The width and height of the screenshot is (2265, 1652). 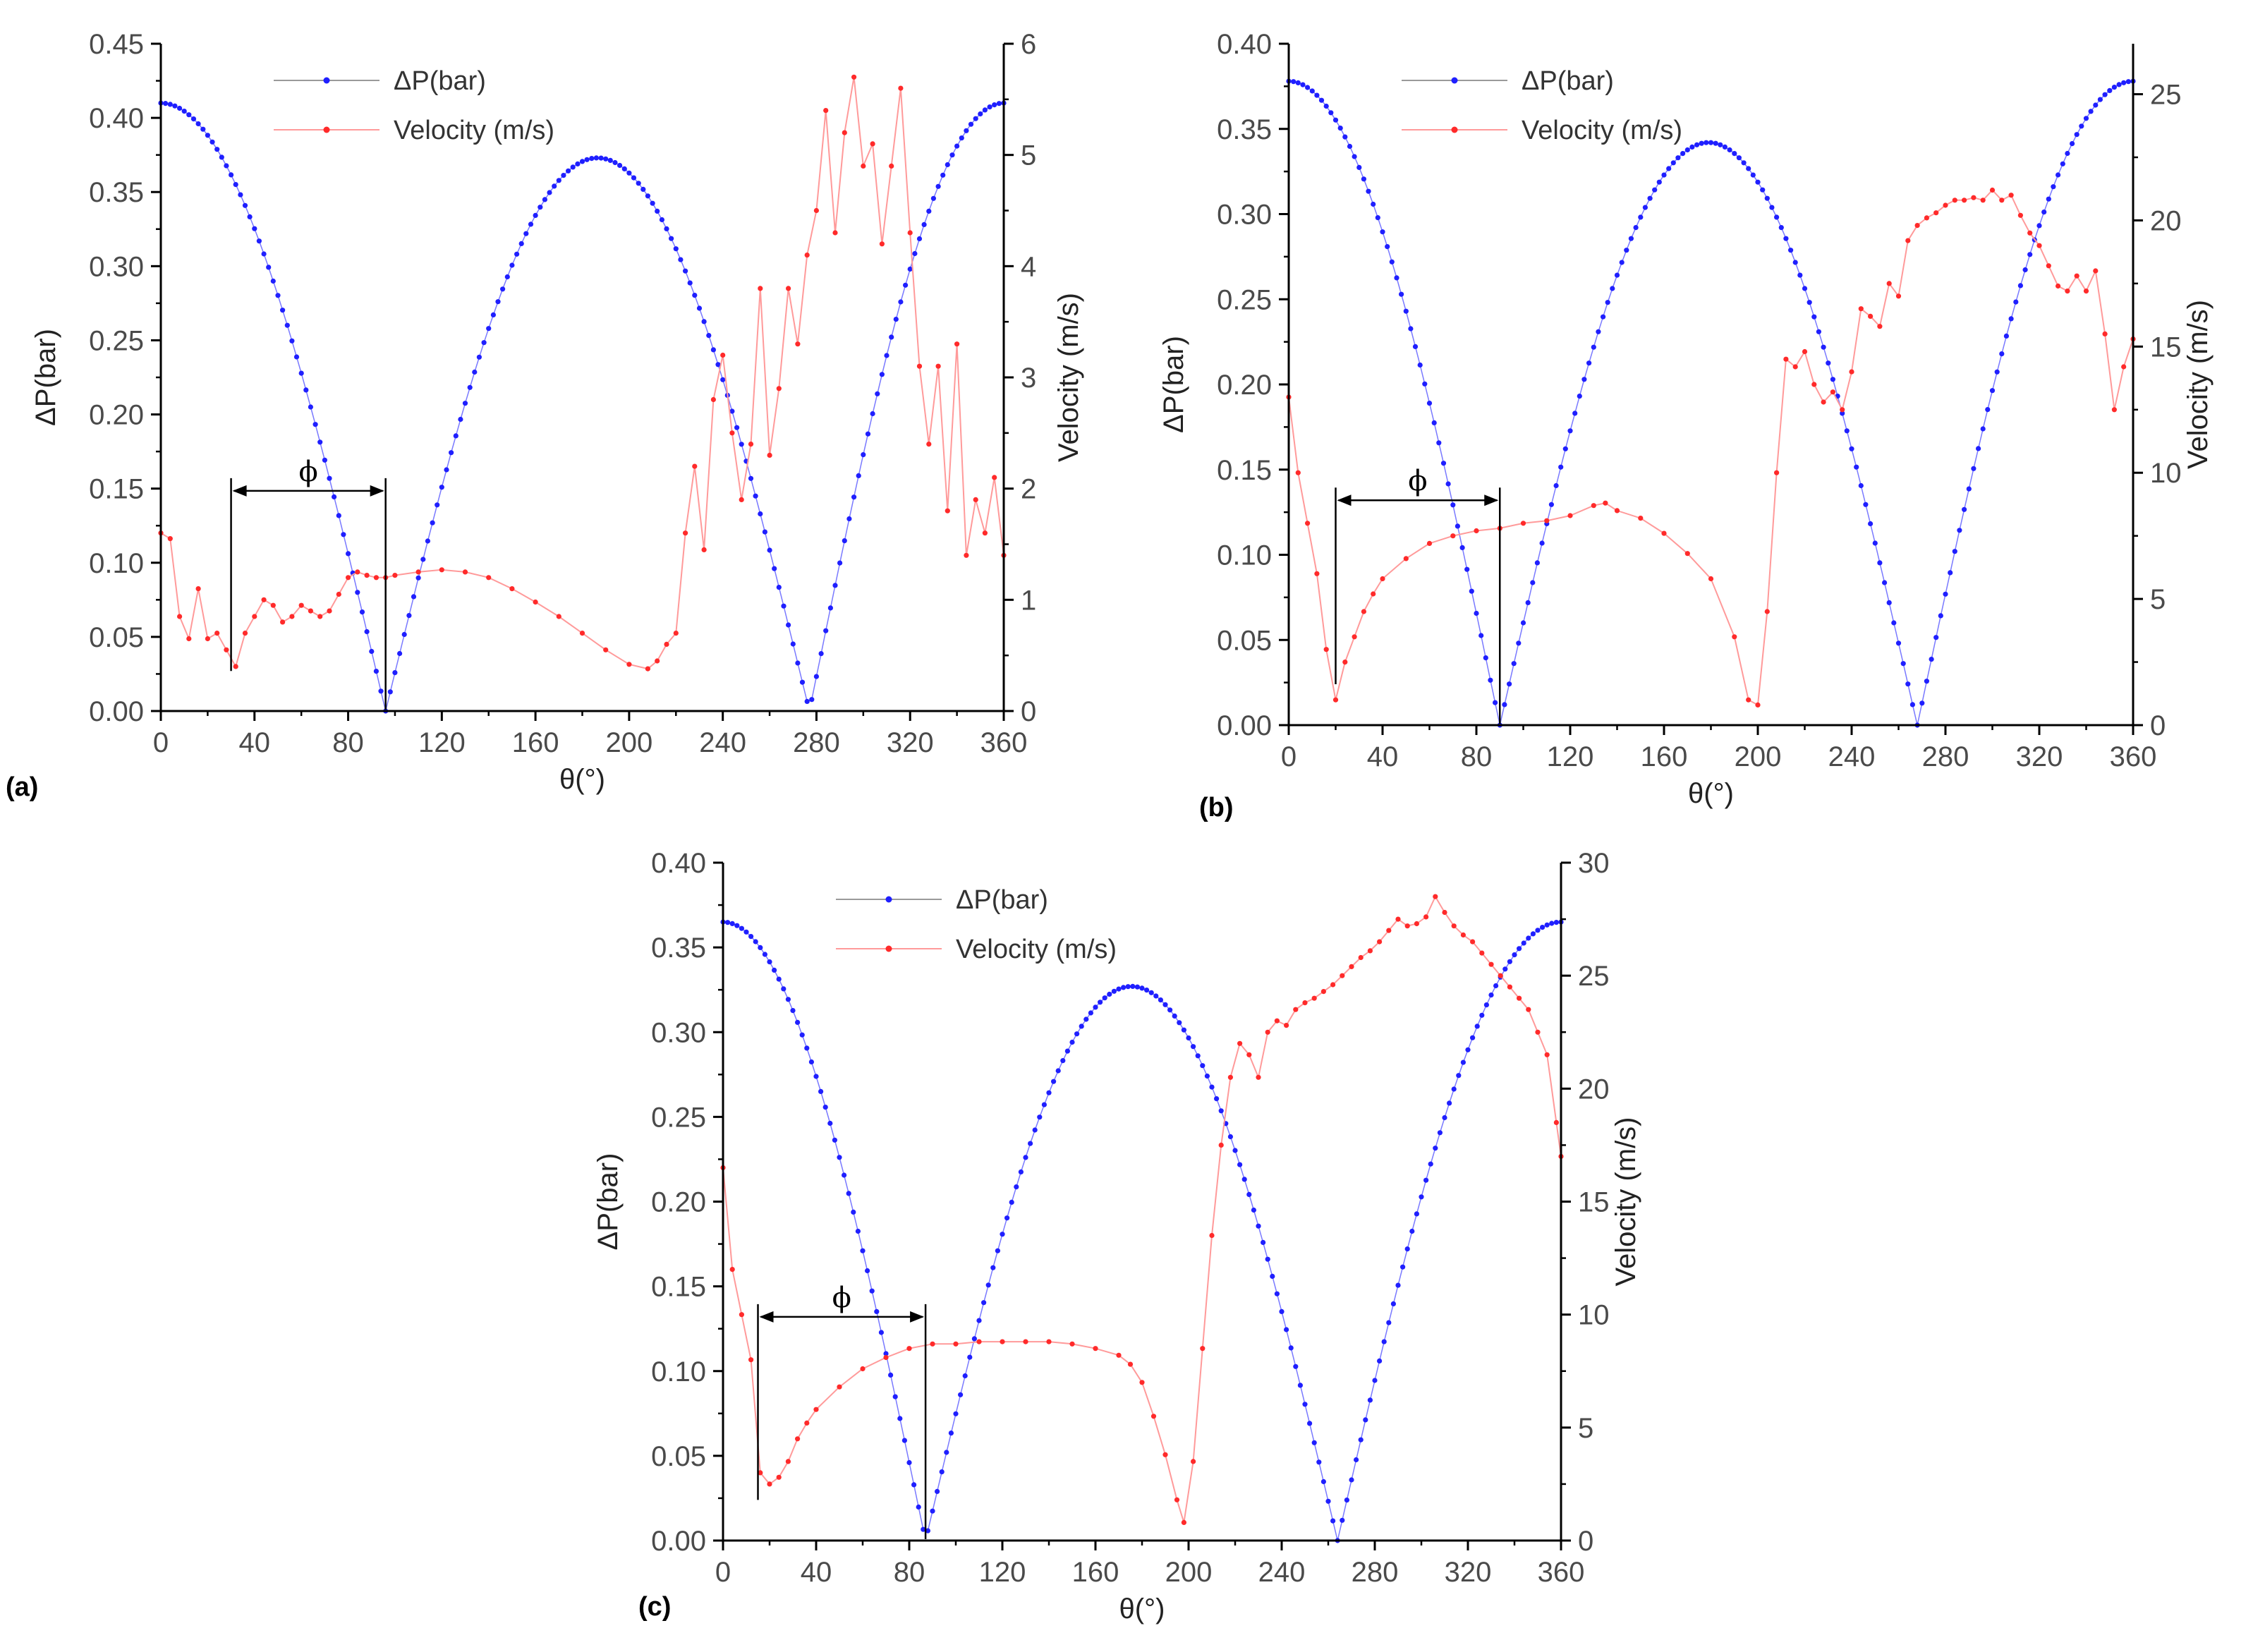 I want to click on phi-label: ϕ, so click(x=1418, y=481).